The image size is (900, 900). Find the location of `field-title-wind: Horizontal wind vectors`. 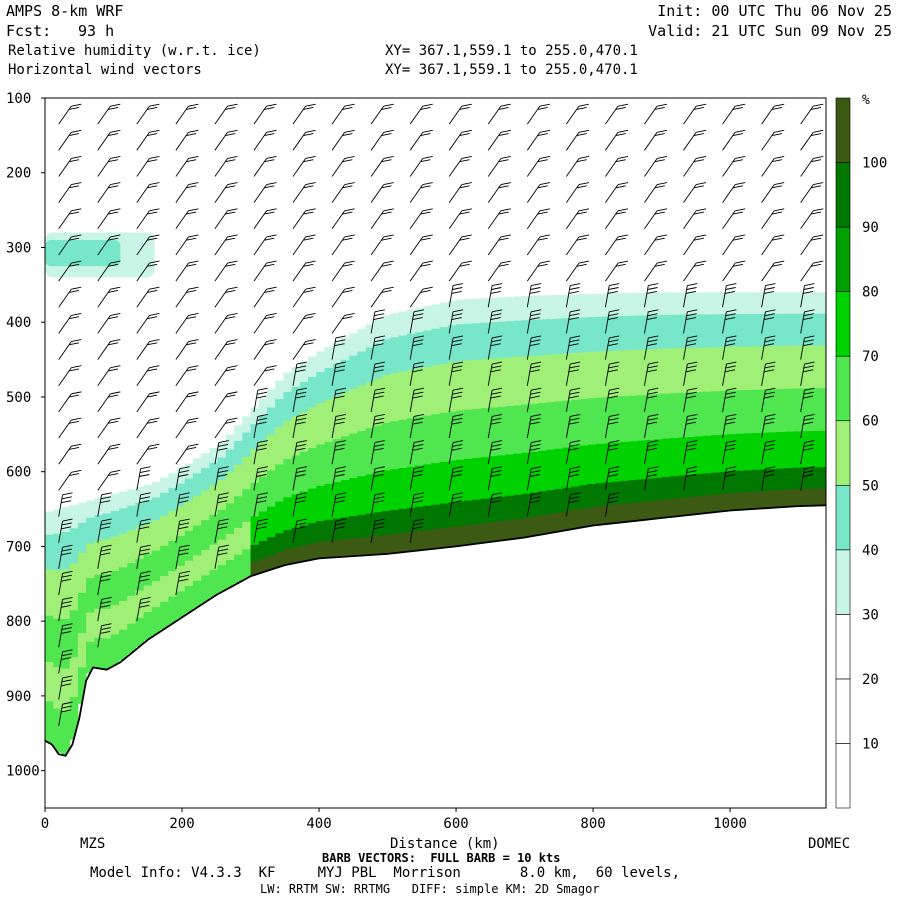

field-title-wind: Horizontal wind vectors is located at coordinates (105, 70).